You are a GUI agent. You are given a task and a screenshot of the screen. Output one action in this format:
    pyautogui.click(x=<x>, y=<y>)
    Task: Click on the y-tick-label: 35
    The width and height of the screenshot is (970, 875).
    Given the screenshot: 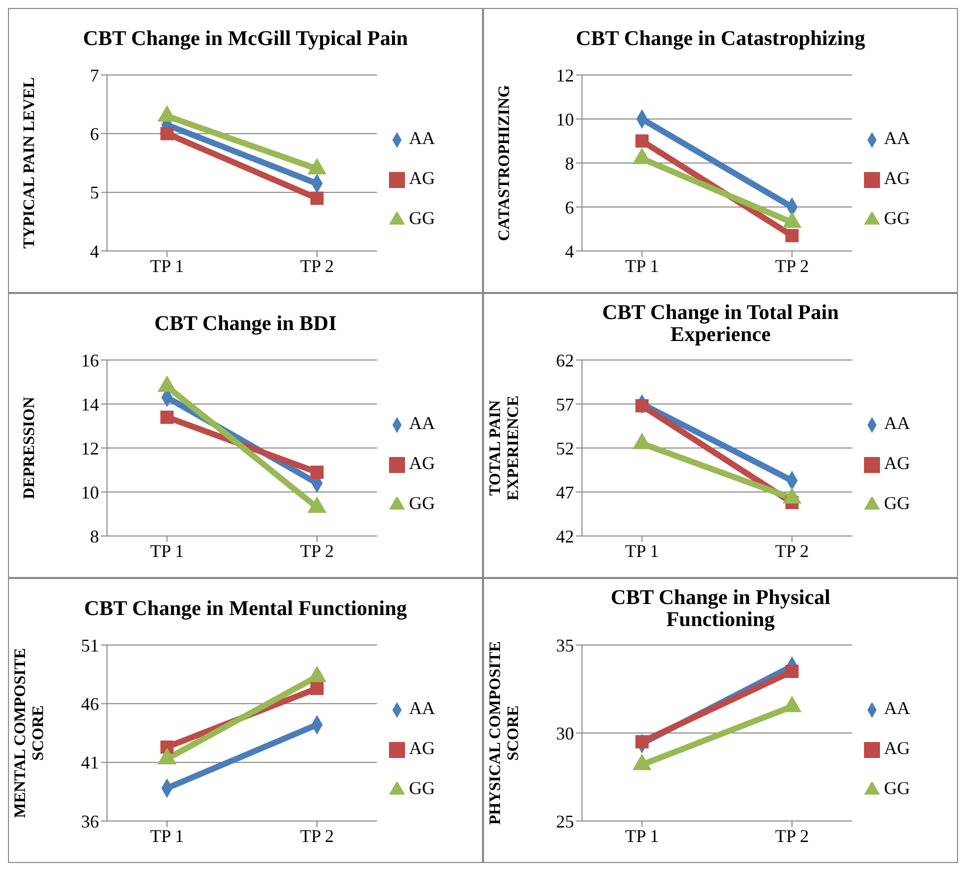 What is the action you would take?
    pyautogui.click(x=565, y=645)
    